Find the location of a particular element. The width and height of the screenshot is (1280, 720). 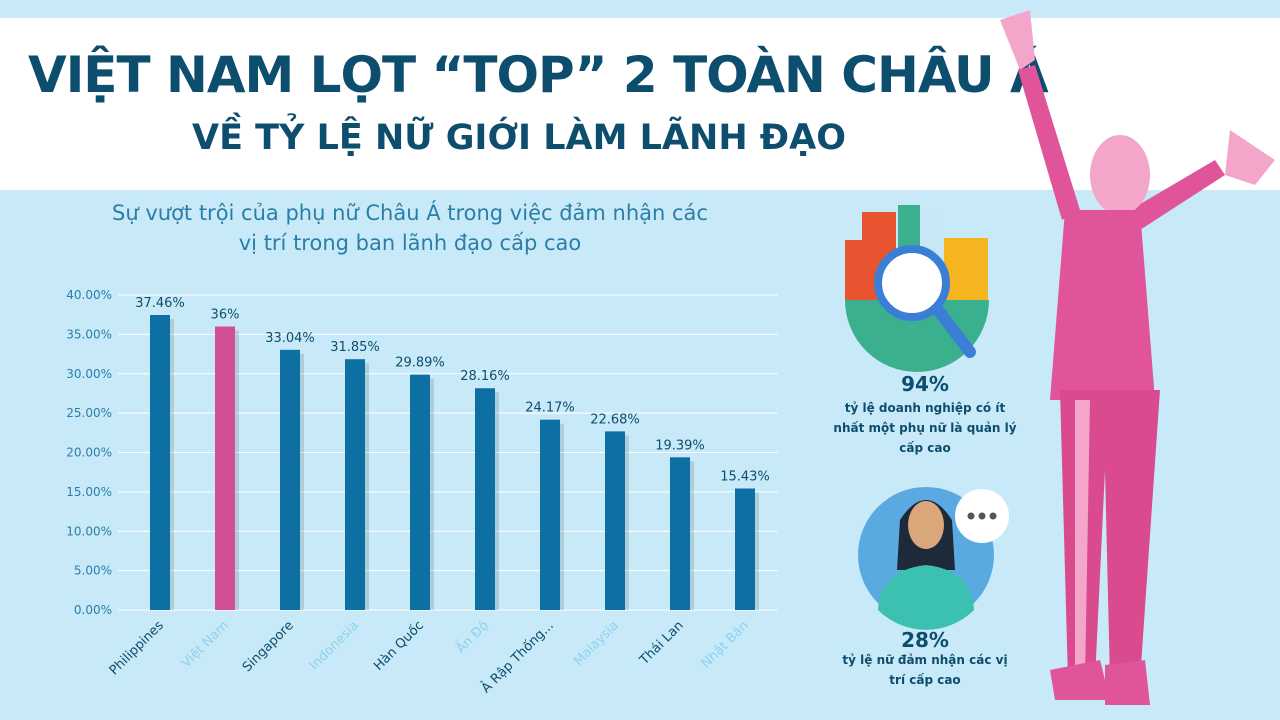

x-tick-label: Hàn Quốc is located at coordinates (399, 646).